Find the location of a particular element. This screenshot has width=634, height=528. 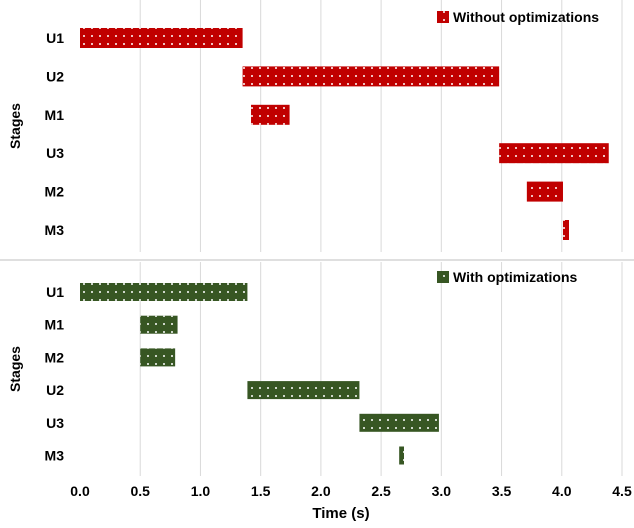

x-tick-label: 4.5 is located at coordinates (622, 491).